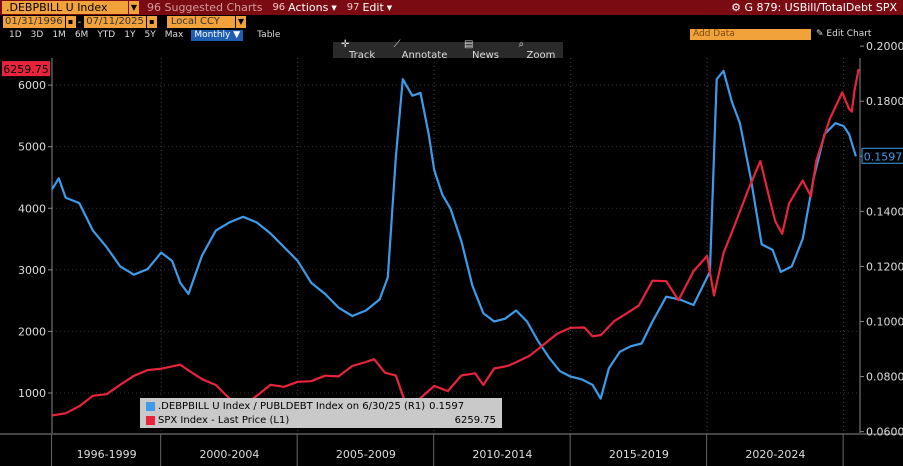 The width and height of the screenshot is (903, 466). Describe the element at coordinates (362, 55) in the screenshot. I see `track-label: Track` at that location.